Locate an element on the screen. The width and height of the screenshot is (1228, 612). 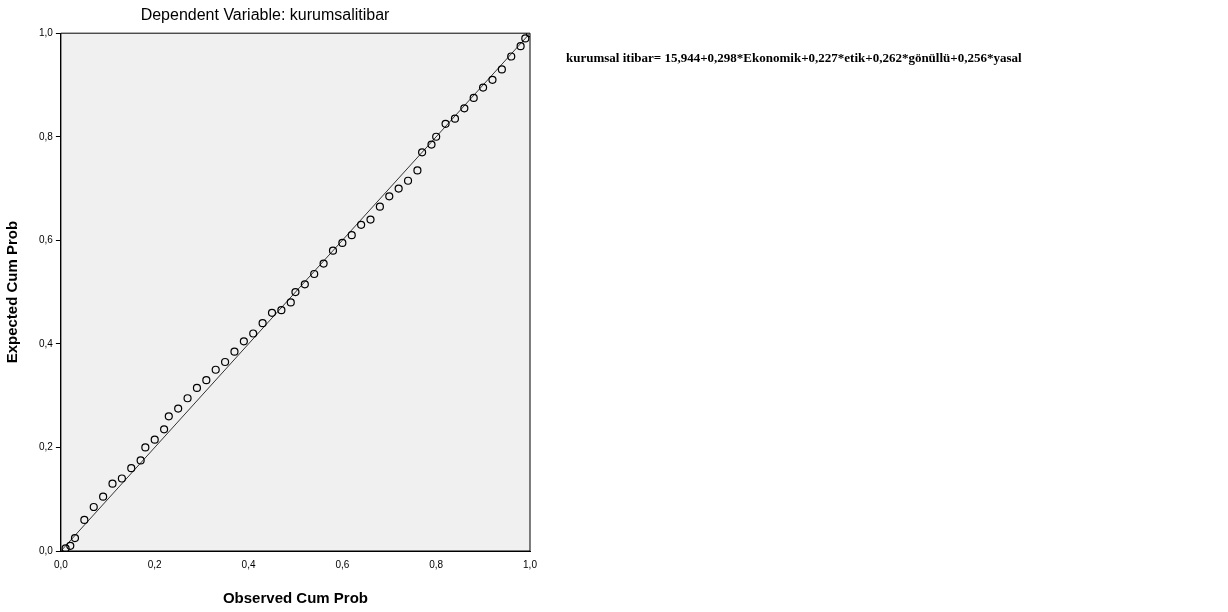
y-tick-label: 1,0 is located at coordinates (46, 32).